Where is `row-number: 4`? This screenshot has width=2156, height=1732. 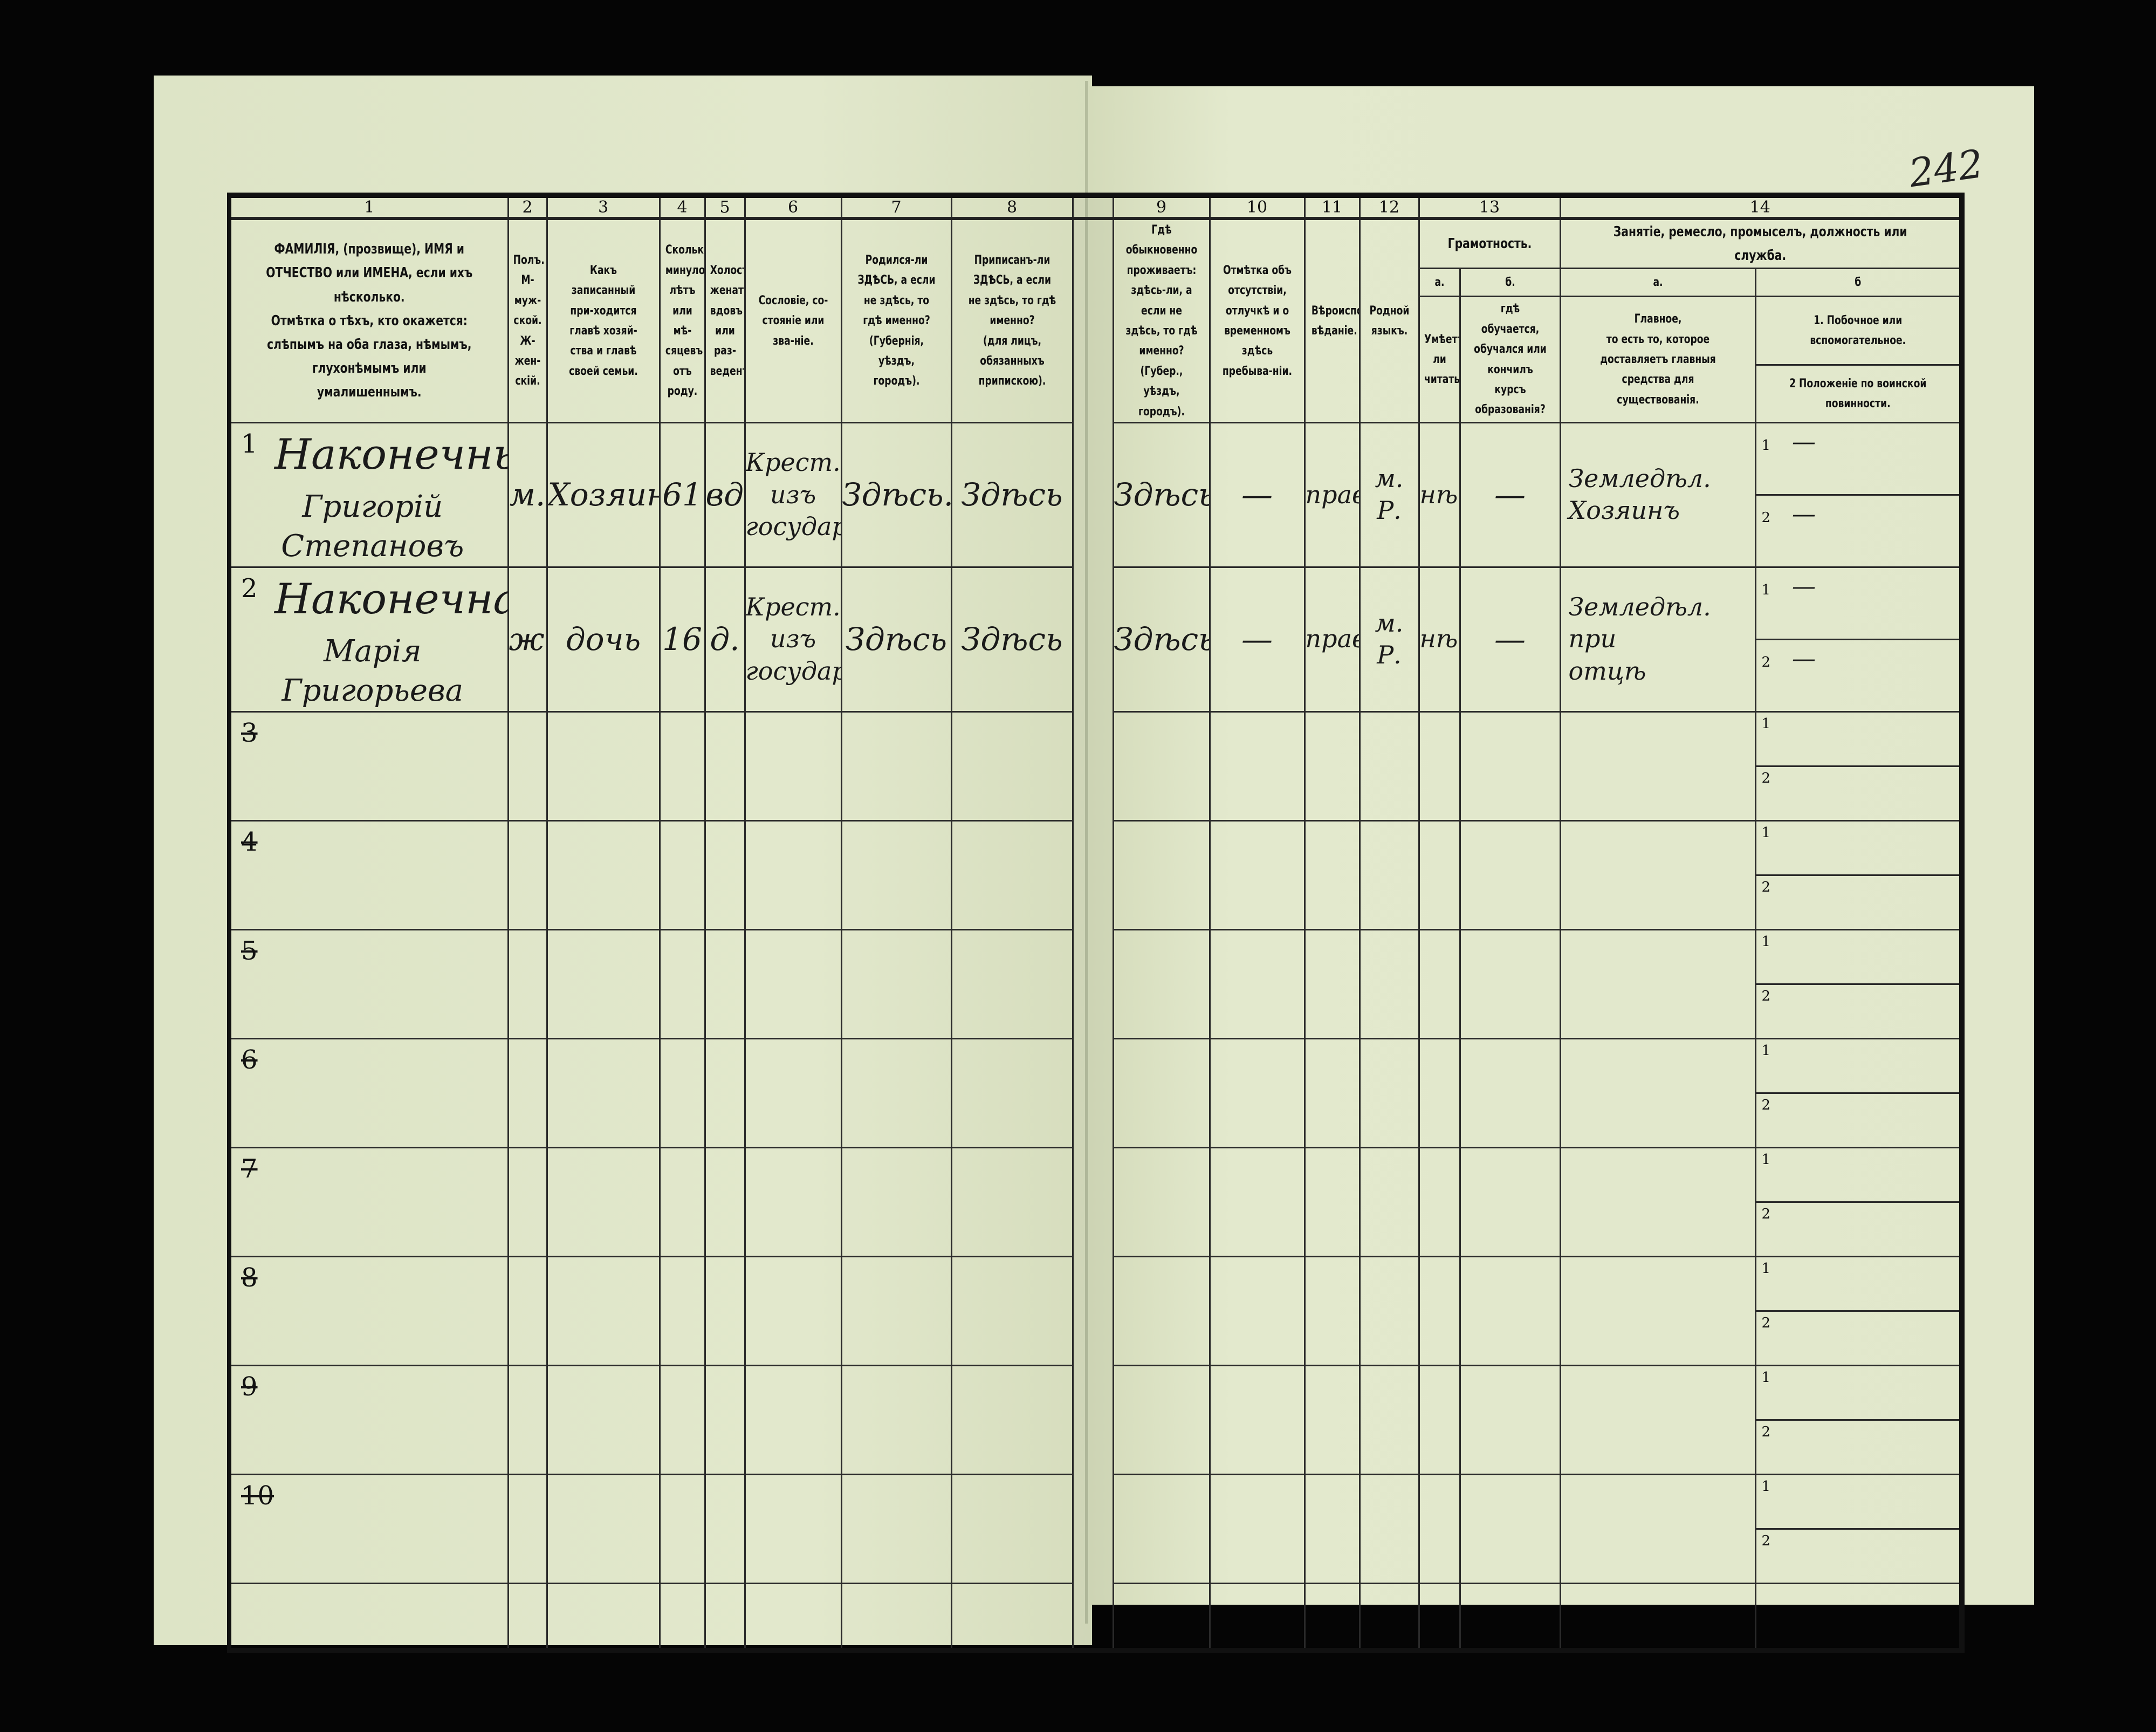 row-number: 4 is located at coordinates (250, 841).